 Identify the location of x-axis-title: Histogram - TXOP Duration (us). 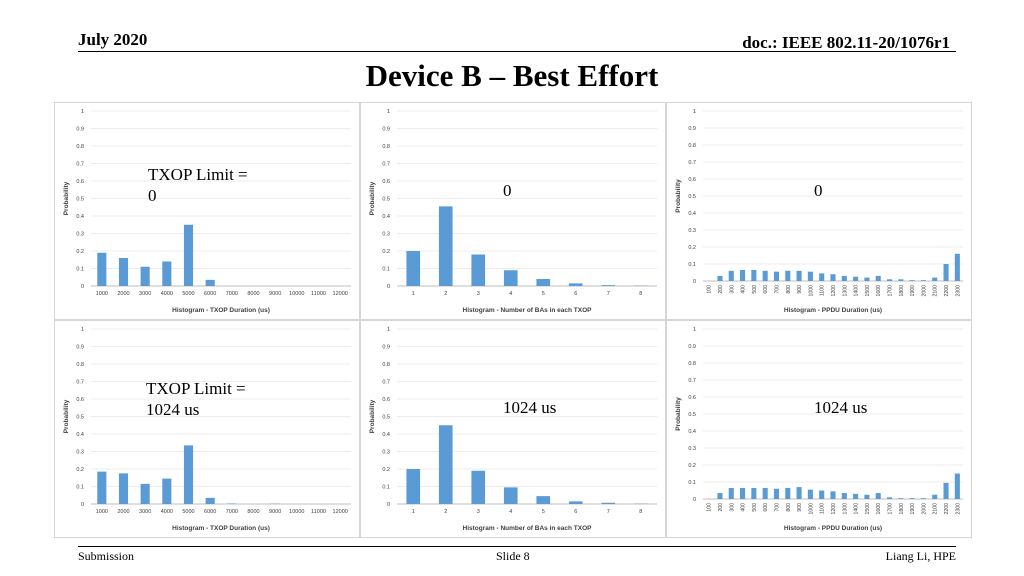
(221, 528).